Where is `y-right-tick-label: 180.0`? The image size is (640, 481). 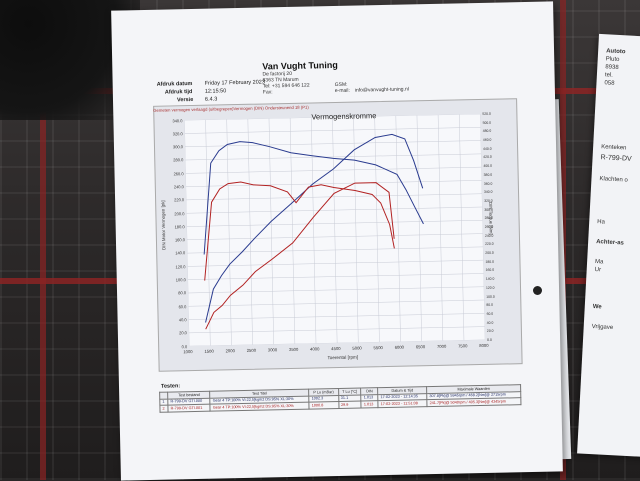 y-right-tick-label: 180.0 is located at coordinates (490, 261).